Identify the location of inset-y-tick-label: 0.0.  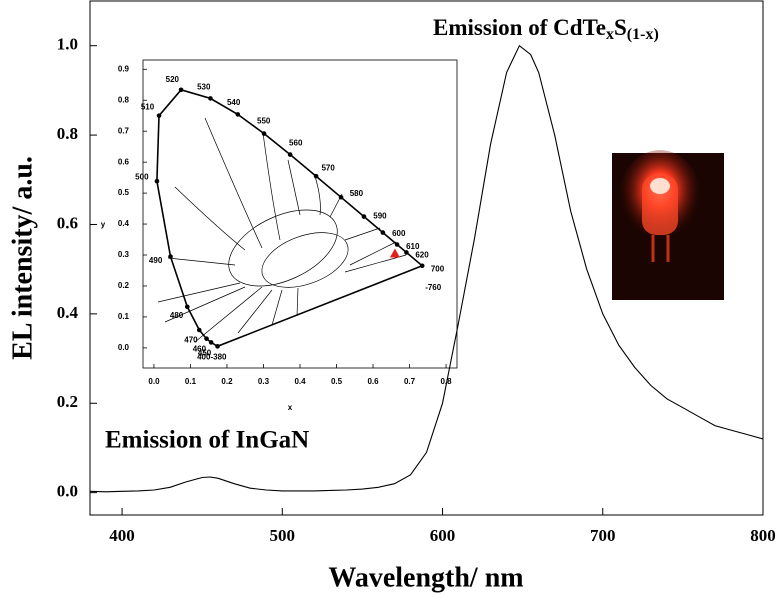
(124, 347).